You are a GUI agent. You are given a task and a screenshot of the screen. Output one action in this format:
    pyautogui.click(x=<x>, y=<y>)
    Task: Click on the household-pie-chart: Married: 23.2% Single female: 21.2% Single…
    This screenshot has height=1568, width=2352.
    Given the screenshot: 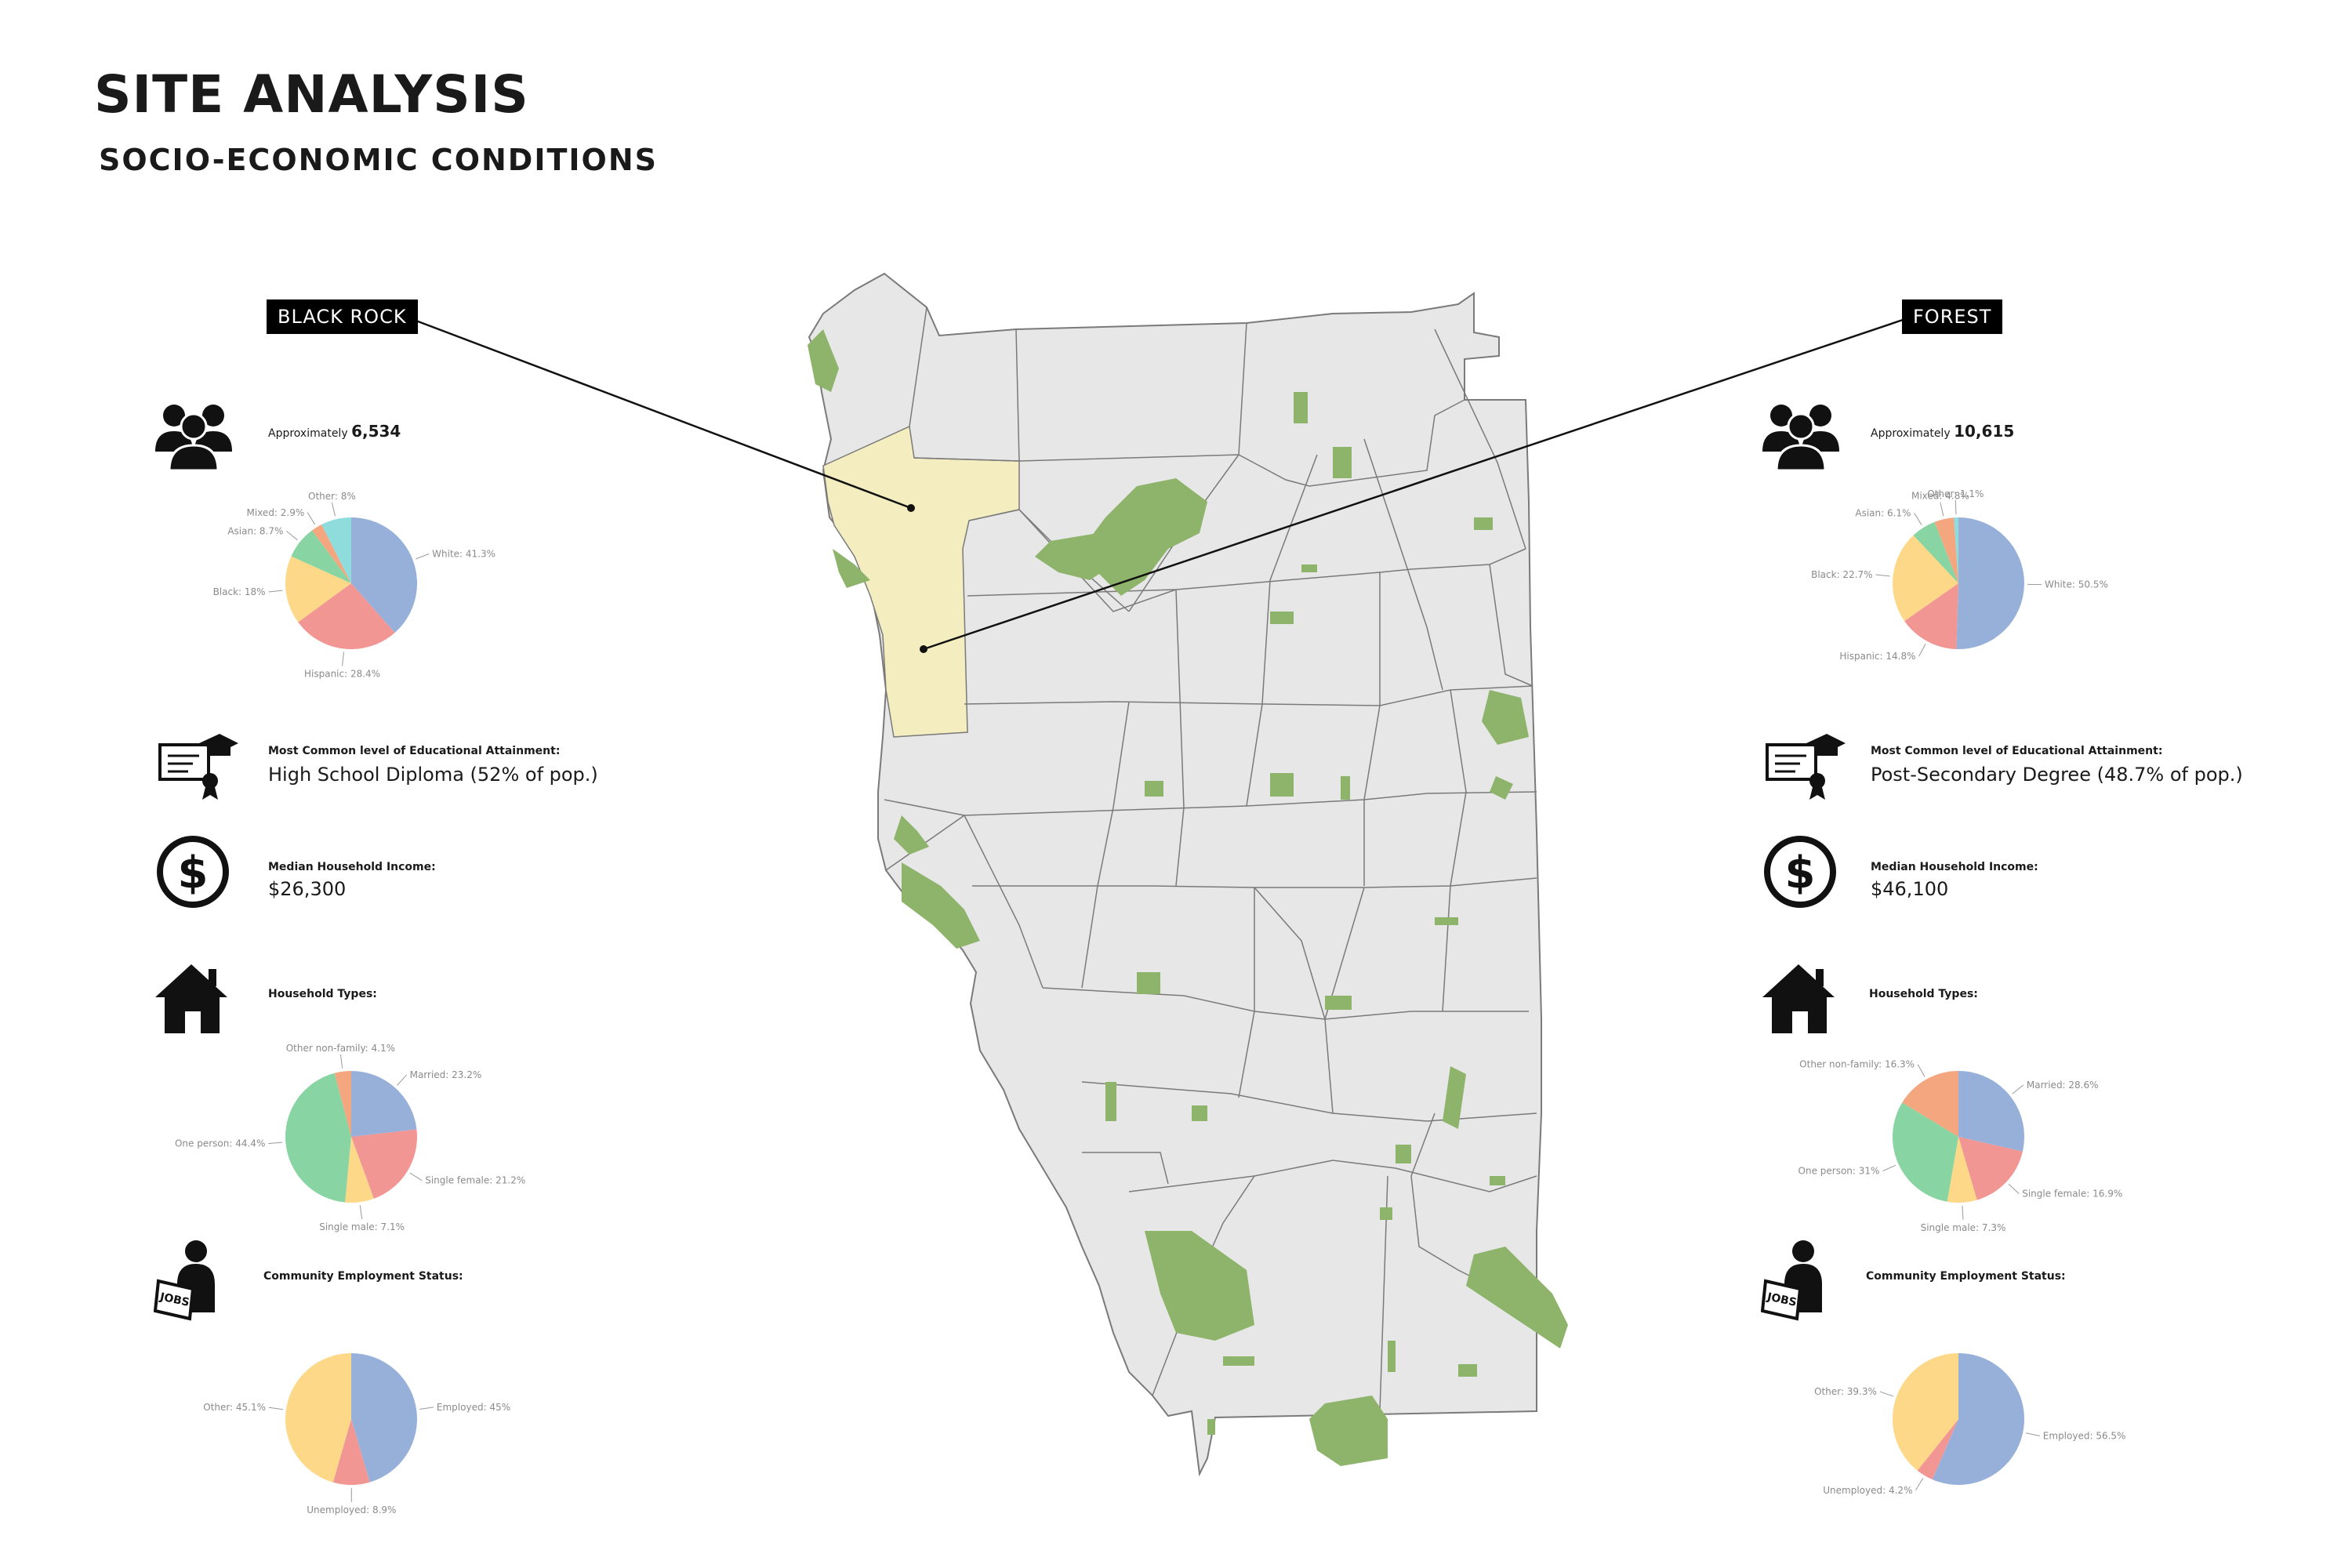 What is the action you would take?
    pyautogui.click(x=350, y=1137)
    